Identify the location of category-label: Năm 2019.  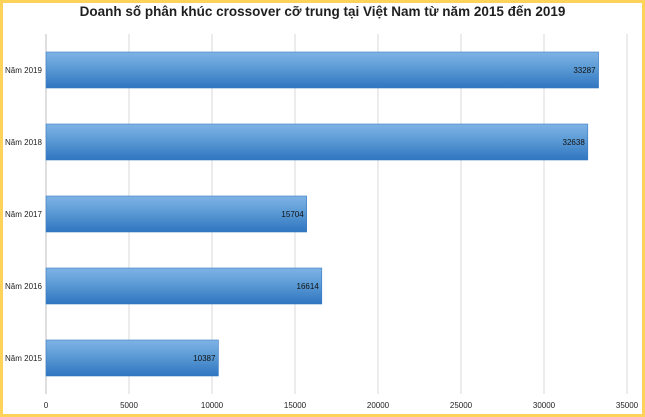
(23, 70).